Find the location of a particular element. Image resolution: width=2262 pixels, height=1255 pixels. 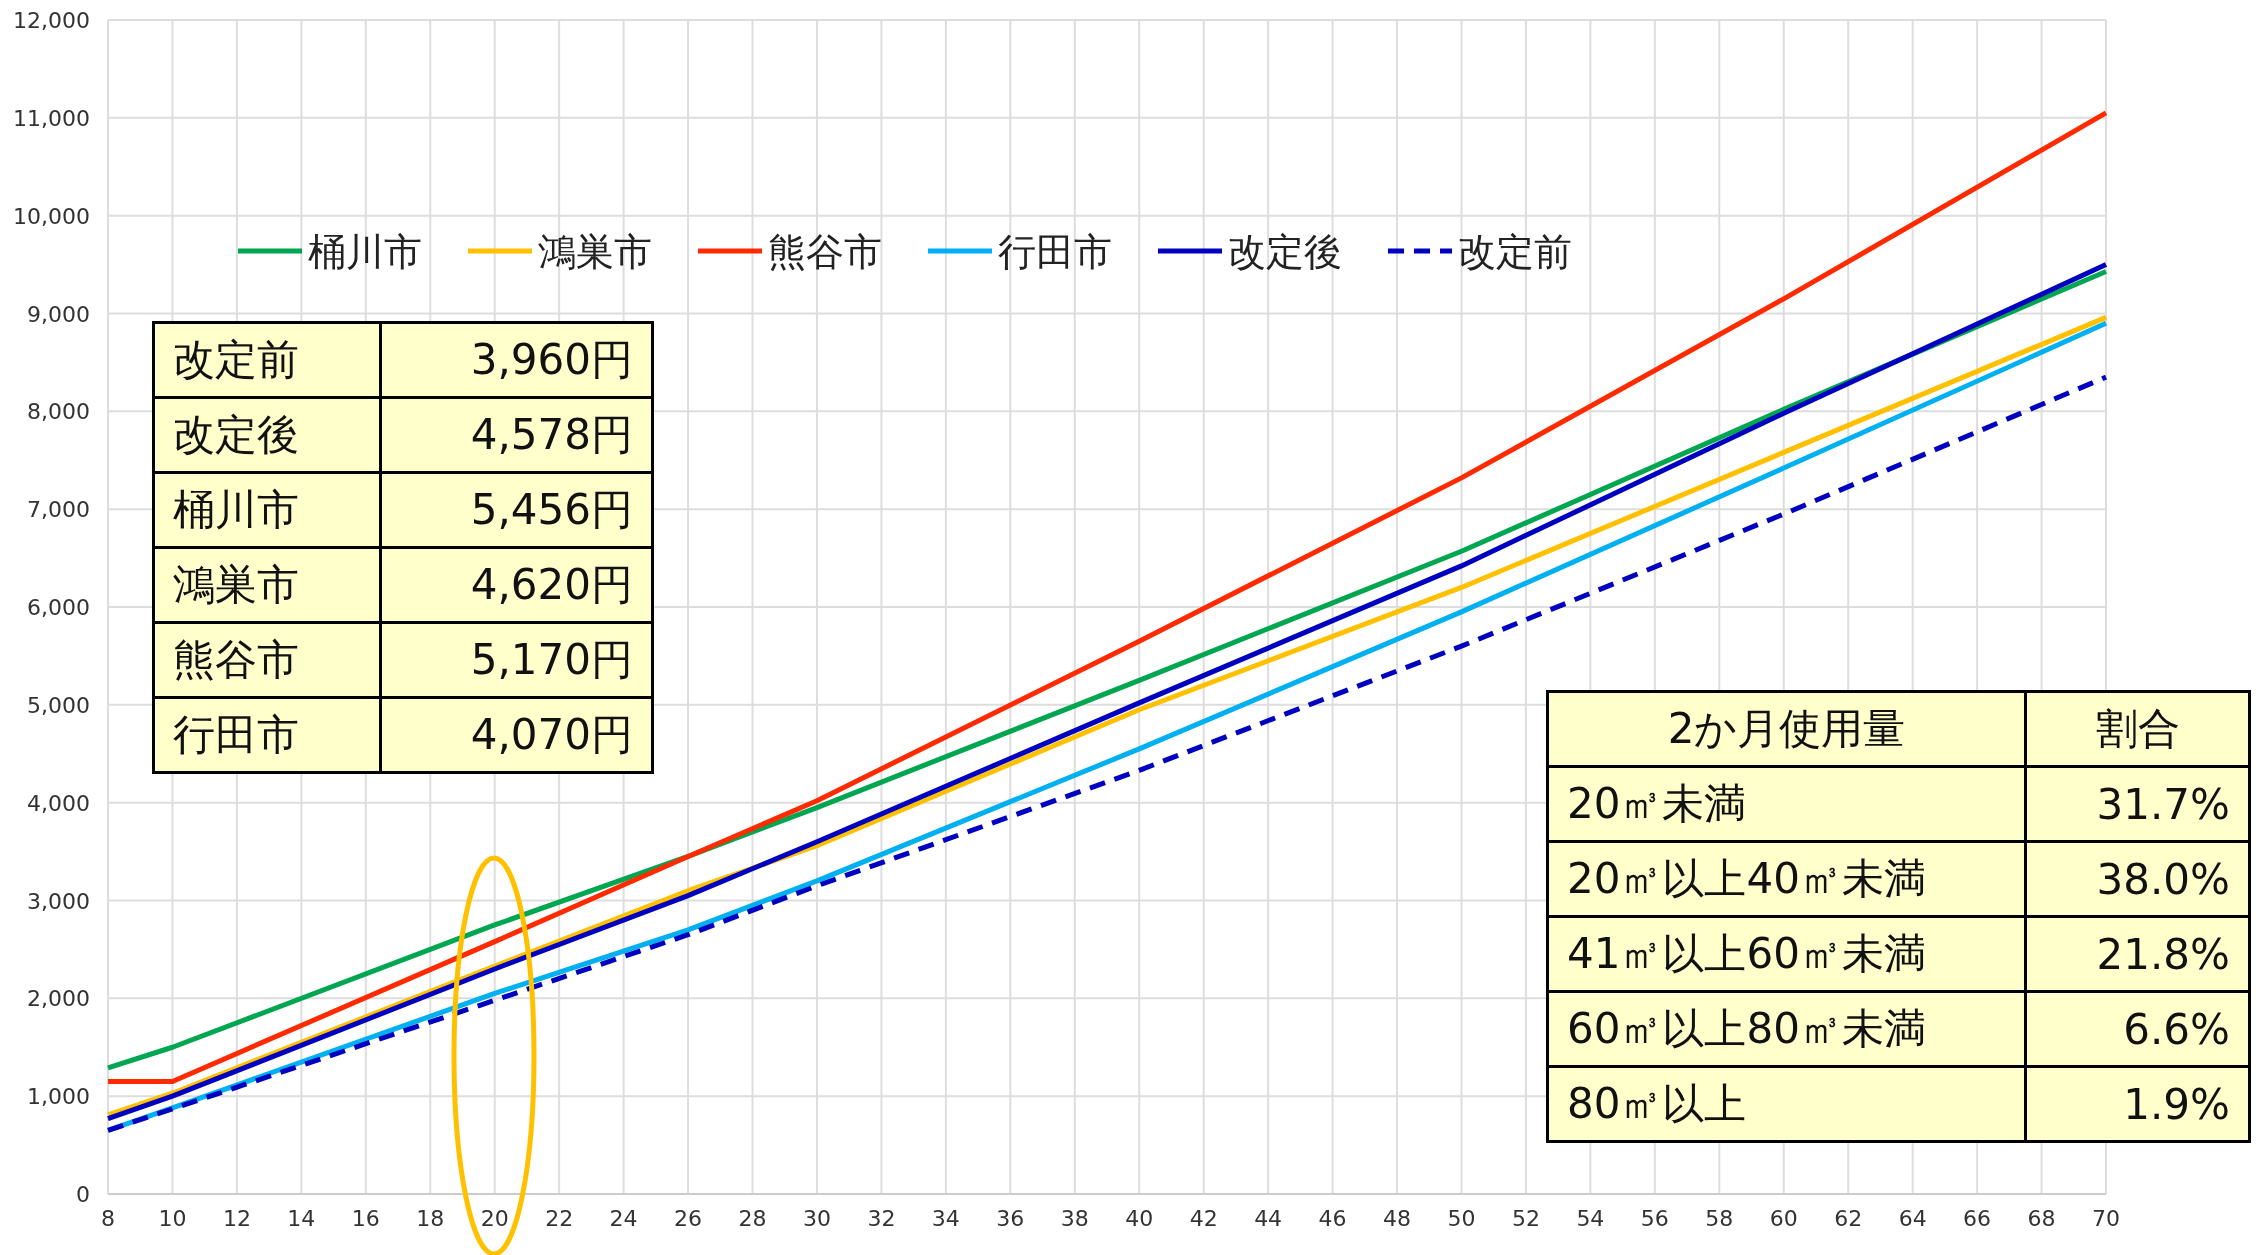

x-tick-label: 24 is located at coordinates (623, 1218).